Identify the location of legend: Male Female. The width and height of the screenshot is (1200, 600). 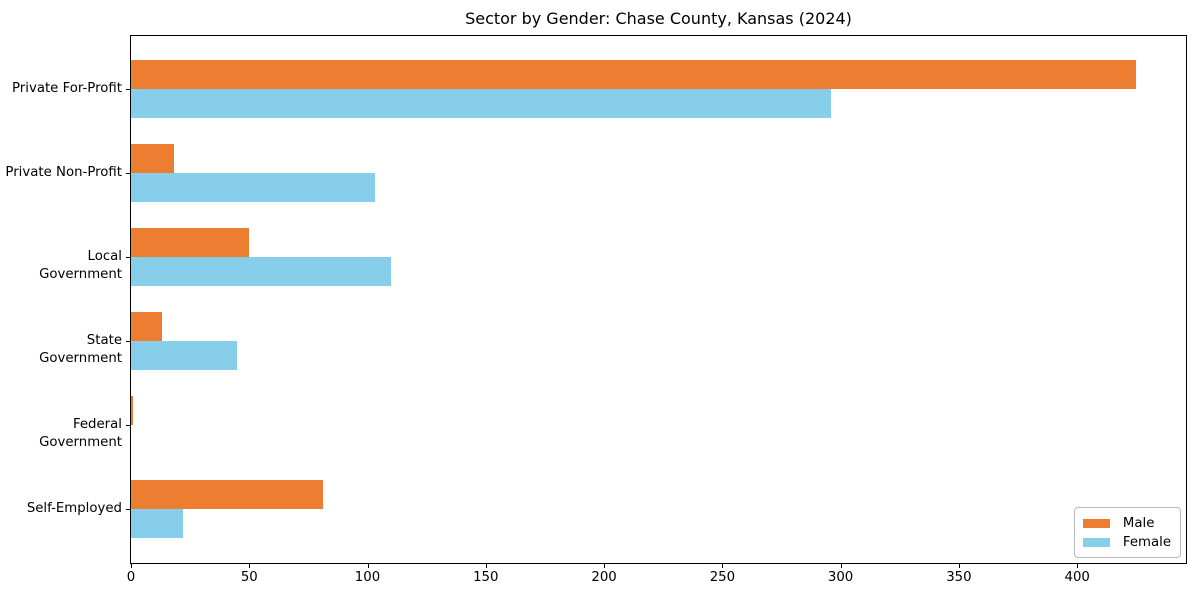
(1127, 532).